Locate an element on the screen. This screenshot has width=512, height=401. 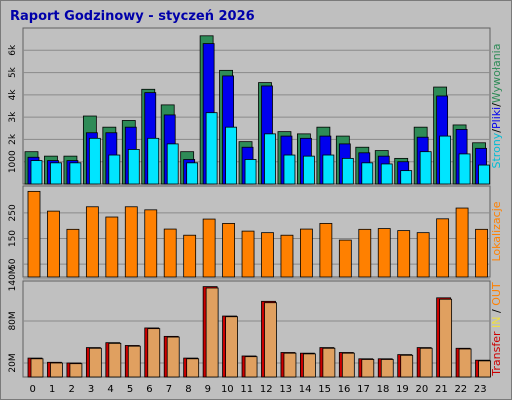
bar-pages-files-requests-2-h12 is located at coordinates (270, 159).